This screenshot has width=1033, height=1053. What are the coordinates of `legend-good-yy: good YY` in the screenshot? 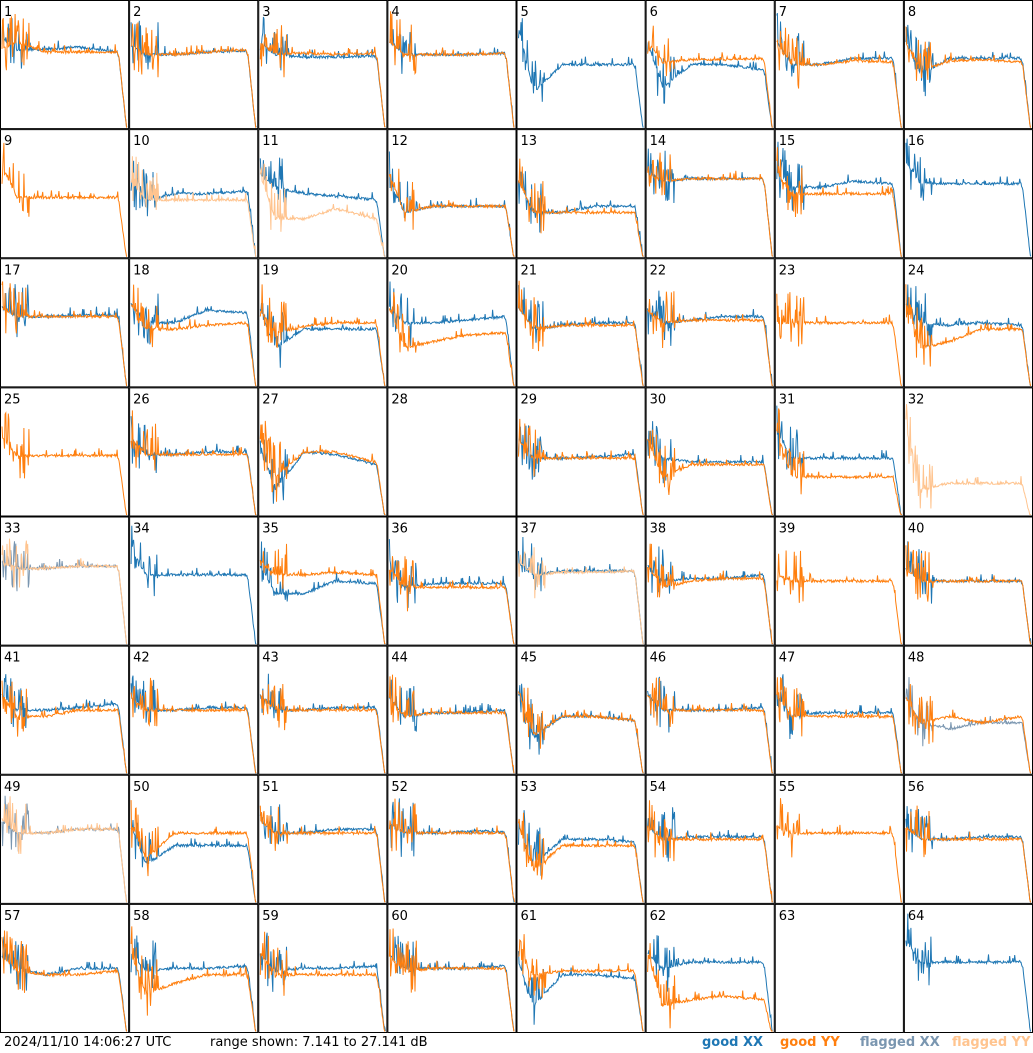 It's located at (810, 1042).